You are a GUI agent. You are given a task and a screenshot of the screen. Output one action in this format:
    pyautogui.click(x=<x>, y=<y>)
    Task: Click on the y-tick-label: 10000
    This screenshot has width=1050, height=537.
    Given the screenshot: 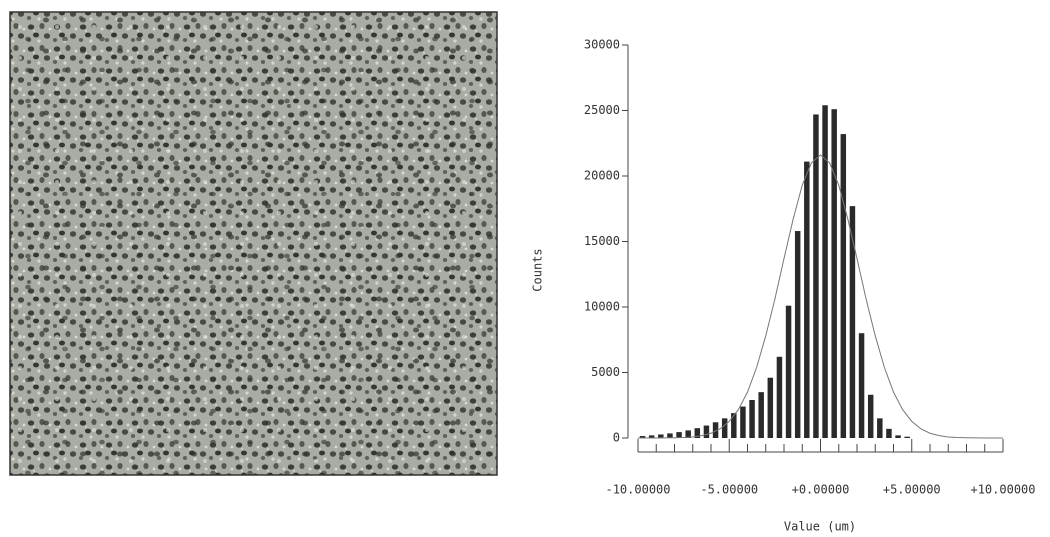 What is the action you would take?
    pyautogui.click(x=602, y=307)
    